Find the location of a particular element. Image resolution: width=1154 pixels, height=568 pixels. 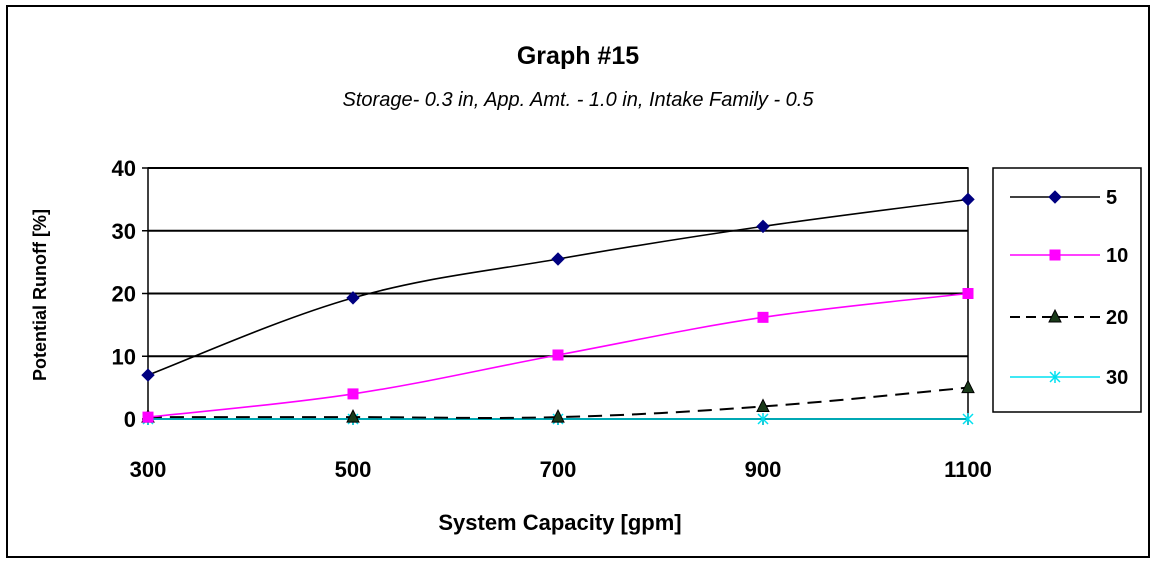

y-axis-label: Potential Runoff [%] is located at coordinates (40, 295).